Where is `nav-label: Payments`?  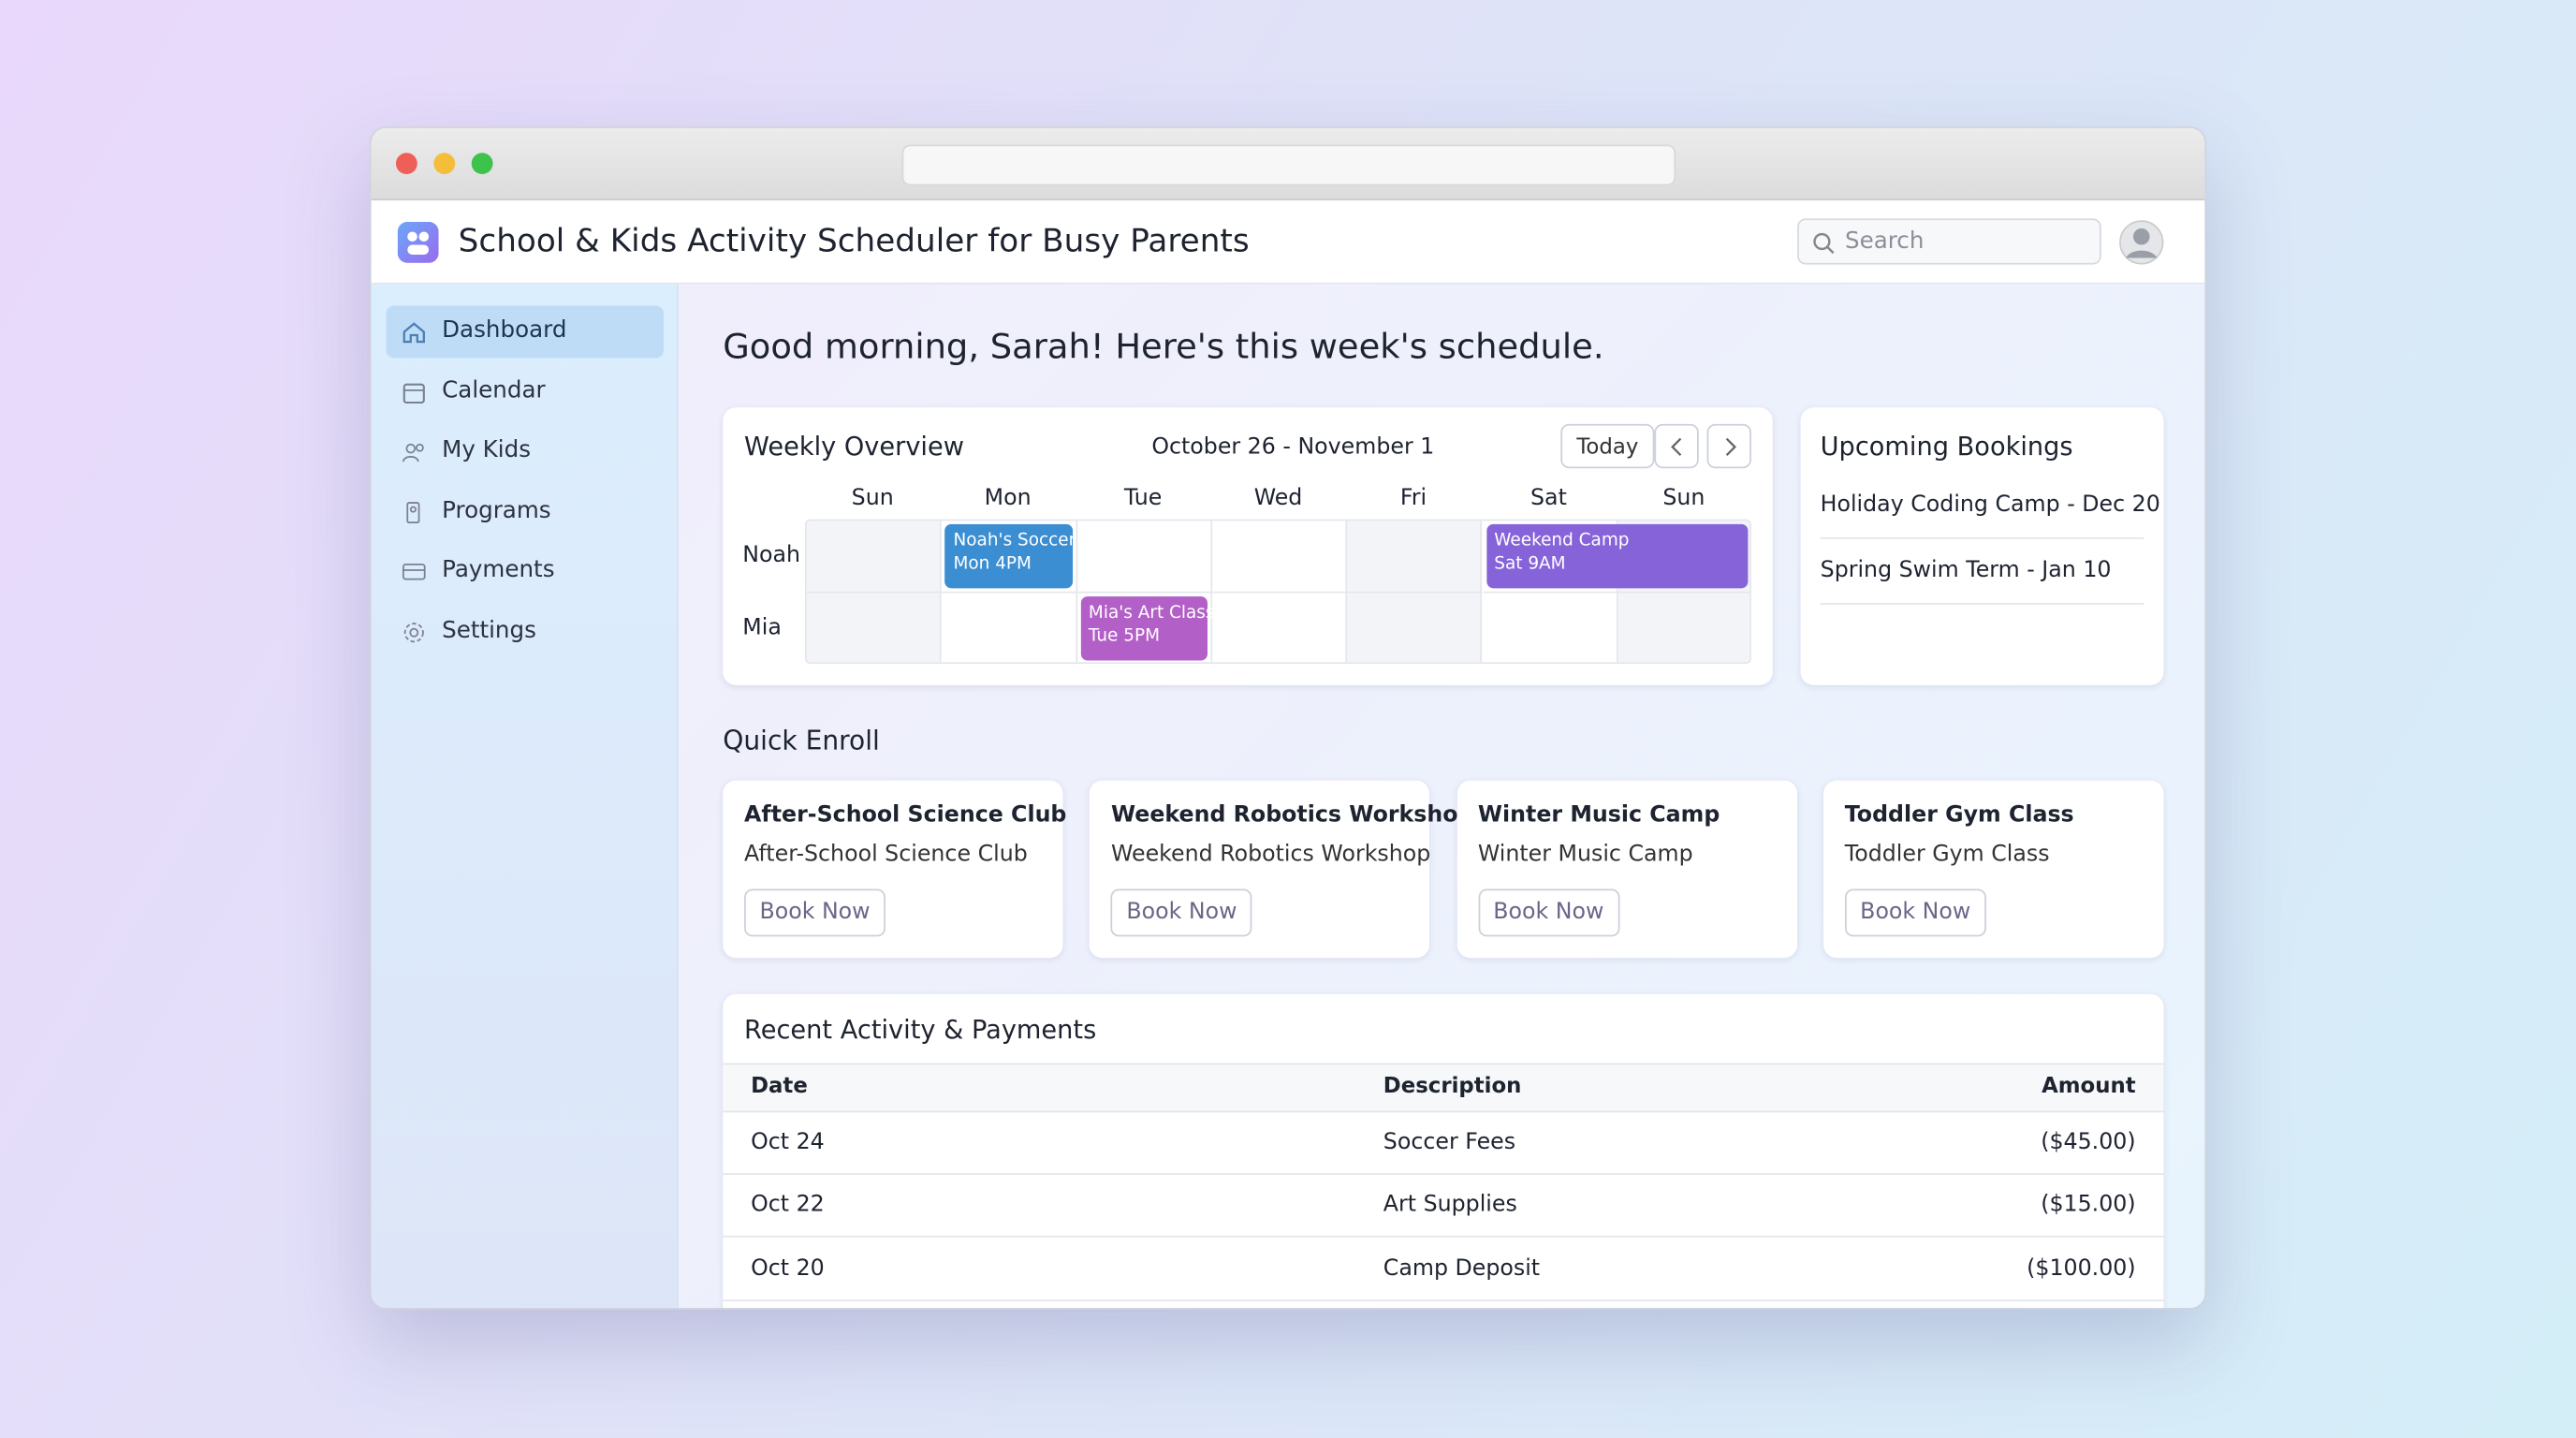
nav-label: Payments is located at coordinates (499, 570).